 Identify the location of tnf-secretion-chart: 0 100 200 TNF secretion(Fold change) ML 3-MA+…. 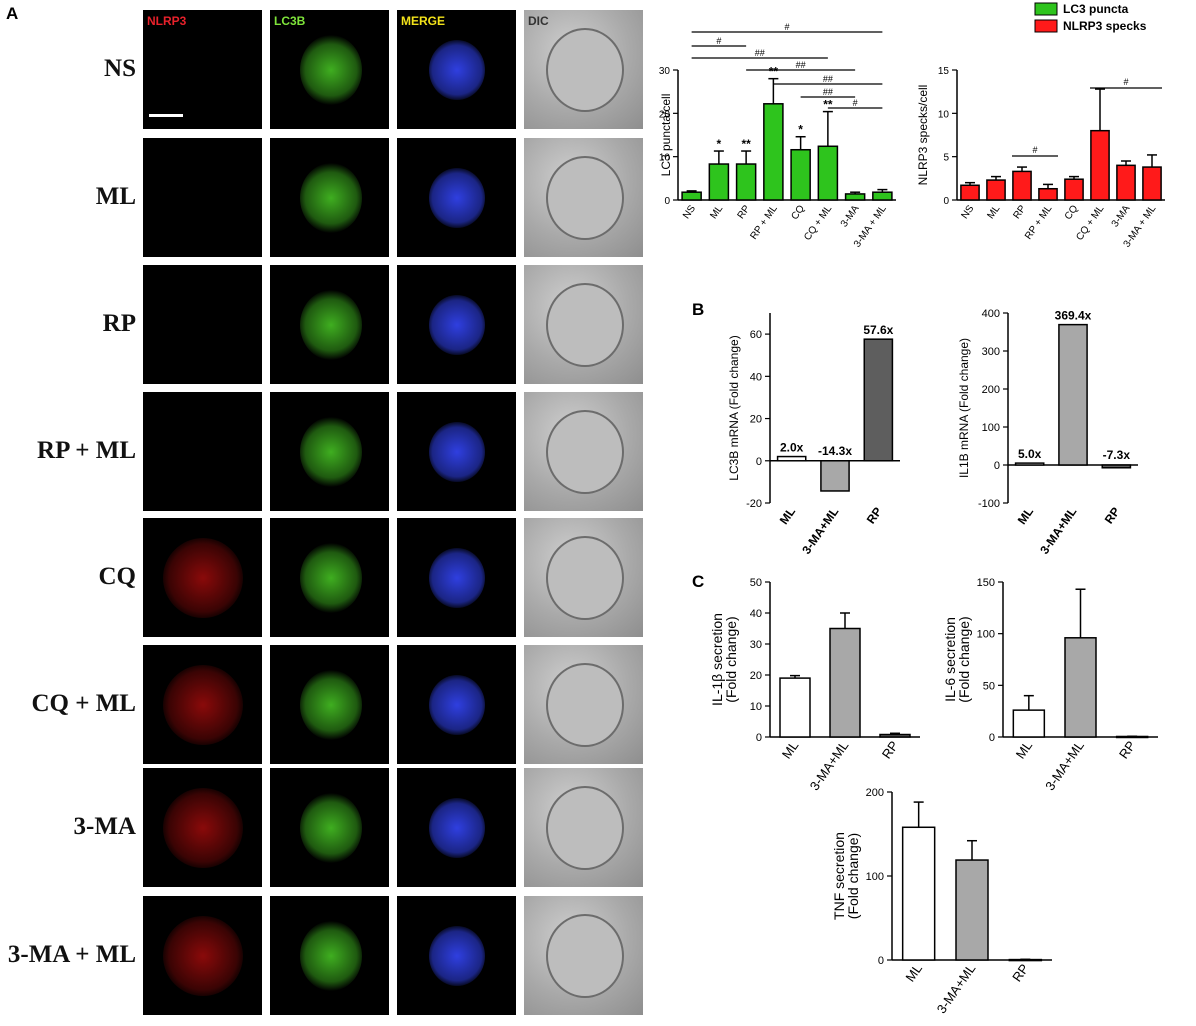
(941, 901).